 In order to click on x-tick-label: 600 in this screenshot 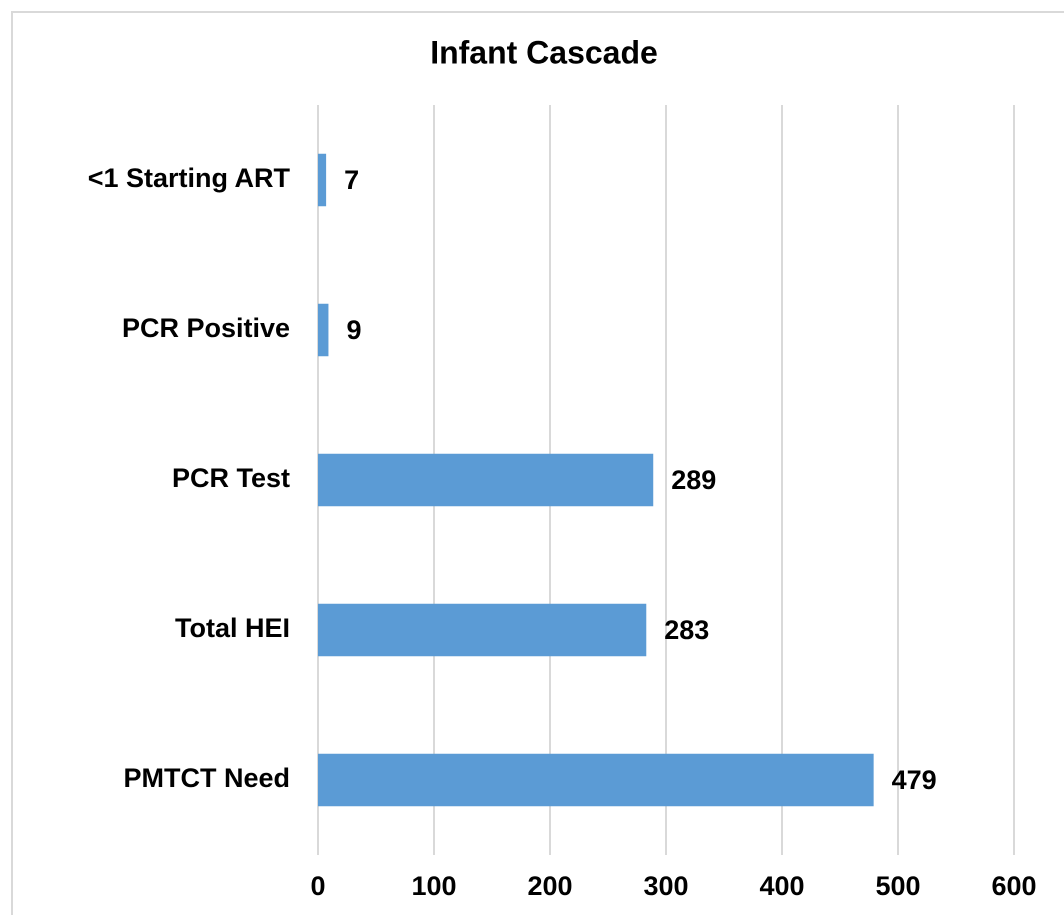, I will do `click(1013, 886)`.